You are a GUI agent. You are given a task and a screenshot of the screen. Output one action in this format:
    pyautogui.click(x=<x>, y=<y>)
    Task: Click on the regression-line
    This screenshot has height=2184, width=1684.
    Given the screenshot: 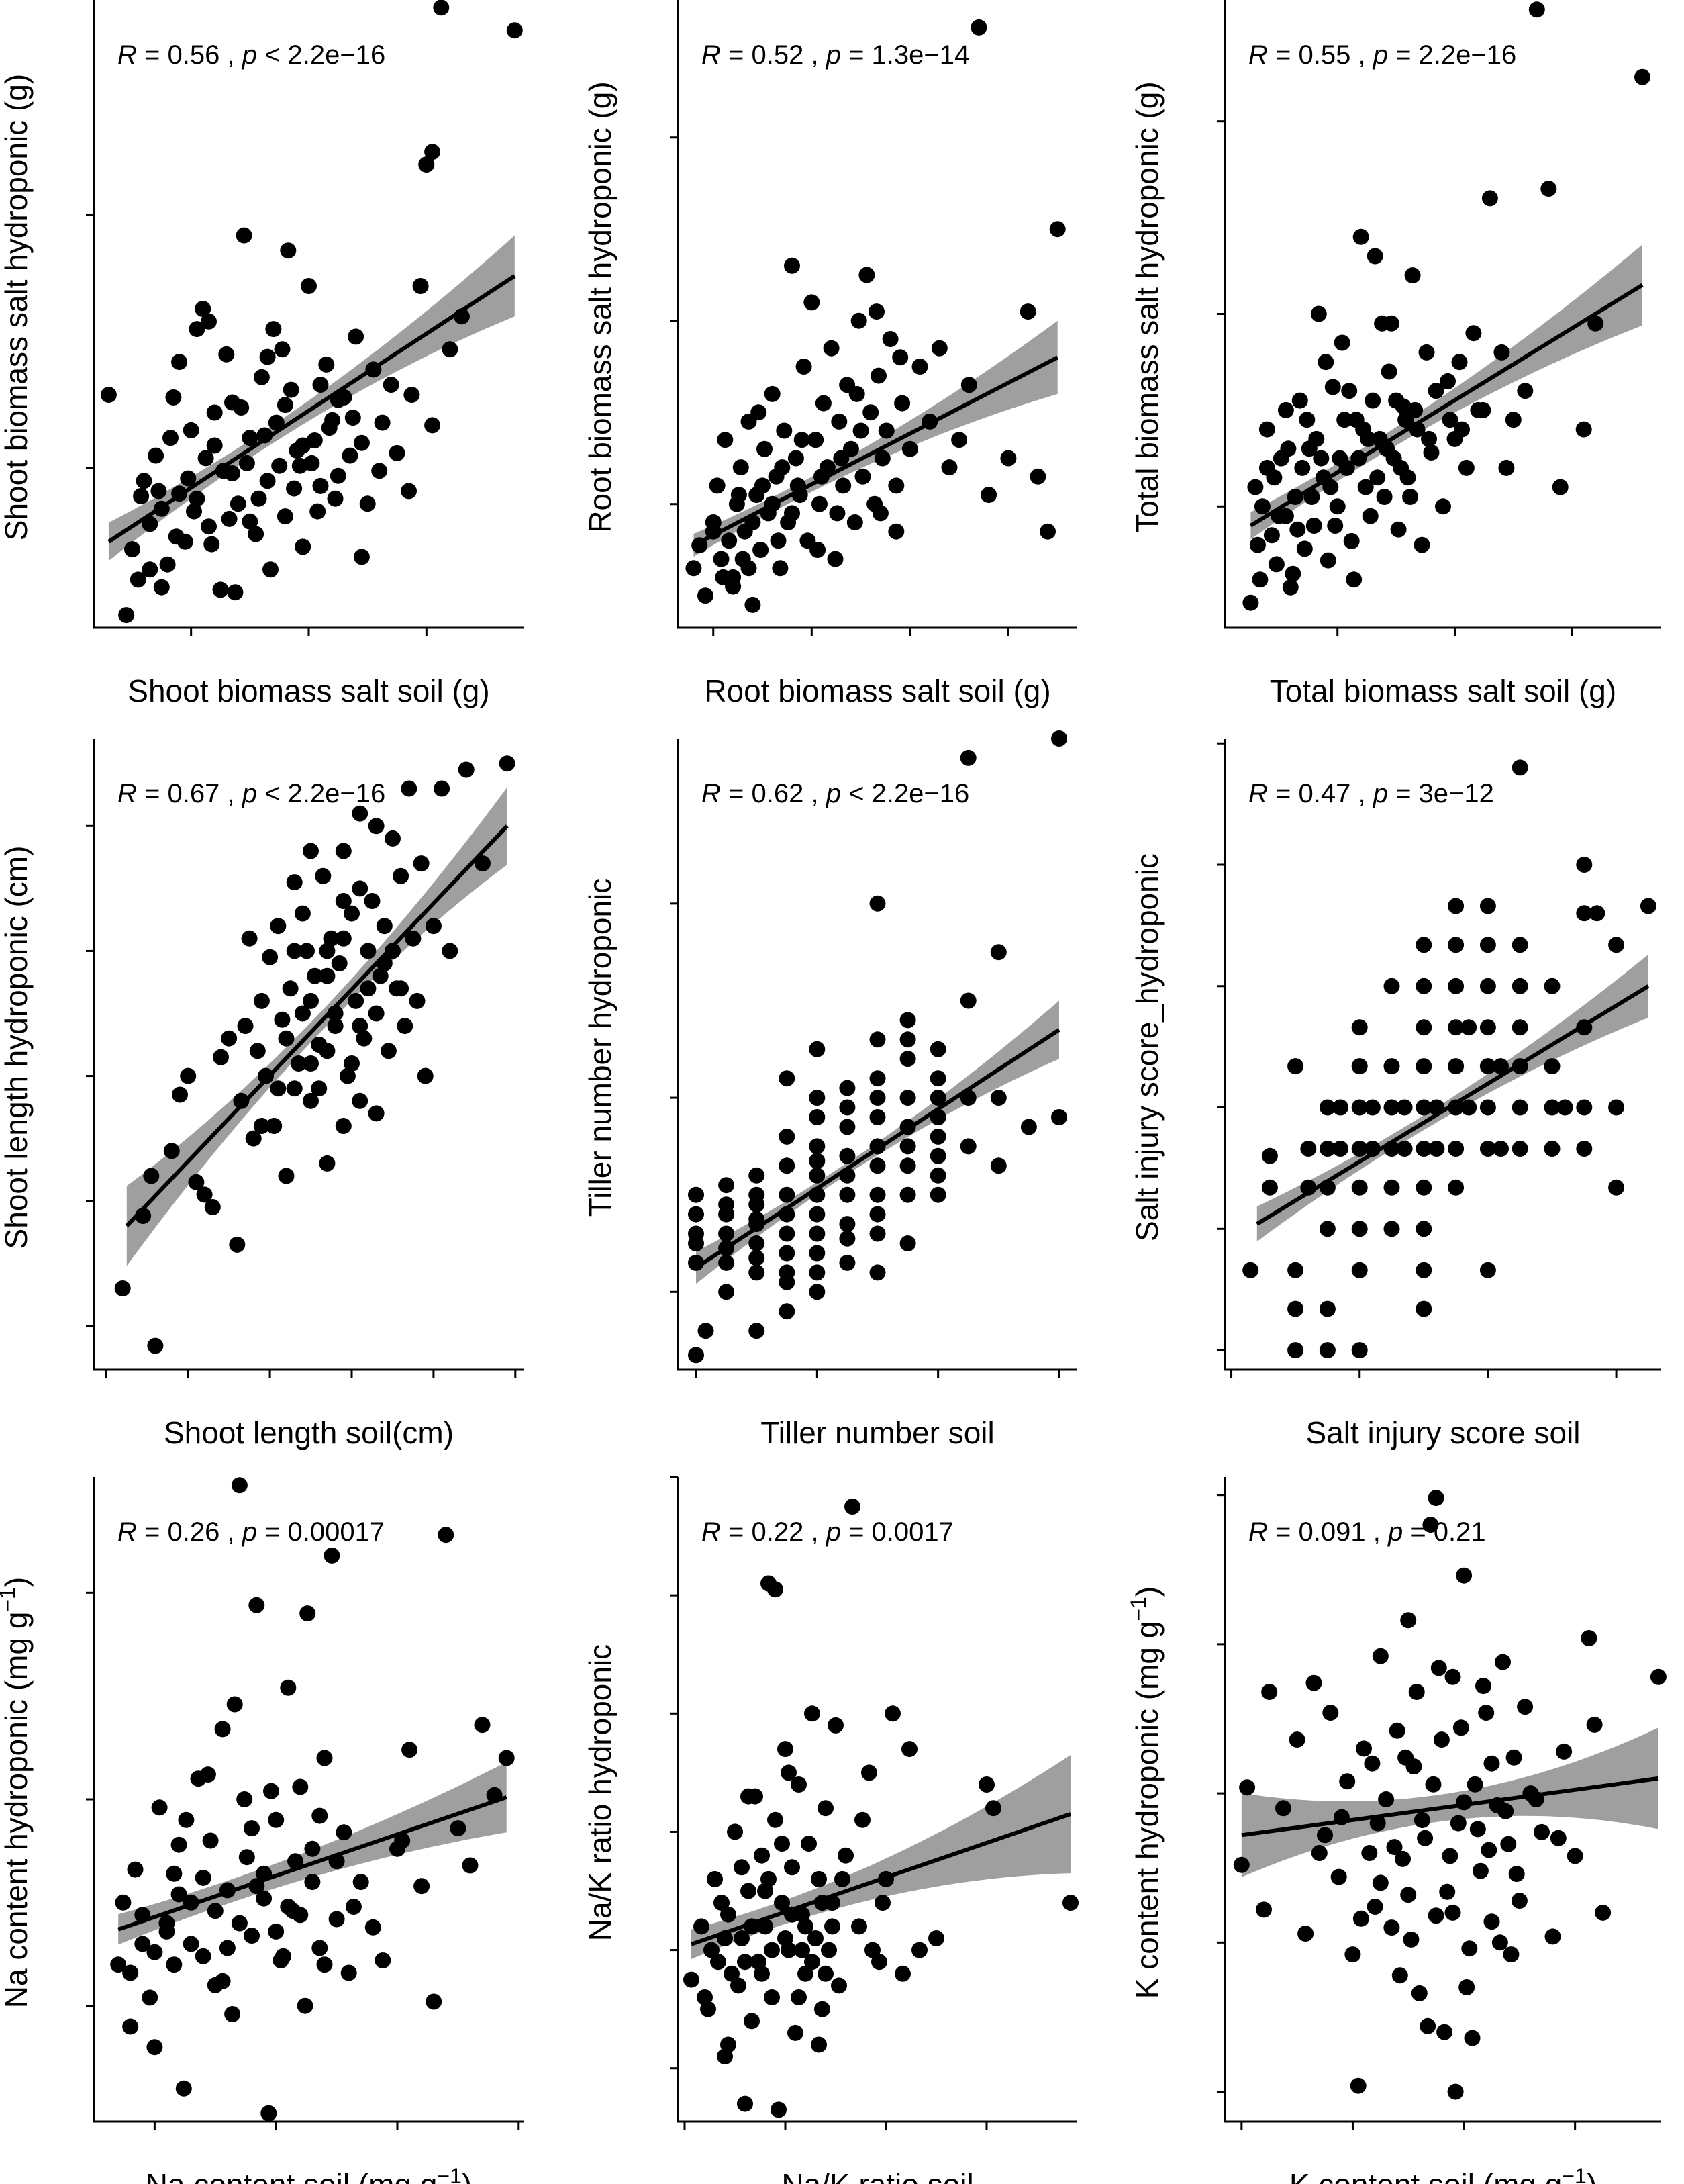 What is the action you would take?
    pyautogui.click(x=311, y=409)
    